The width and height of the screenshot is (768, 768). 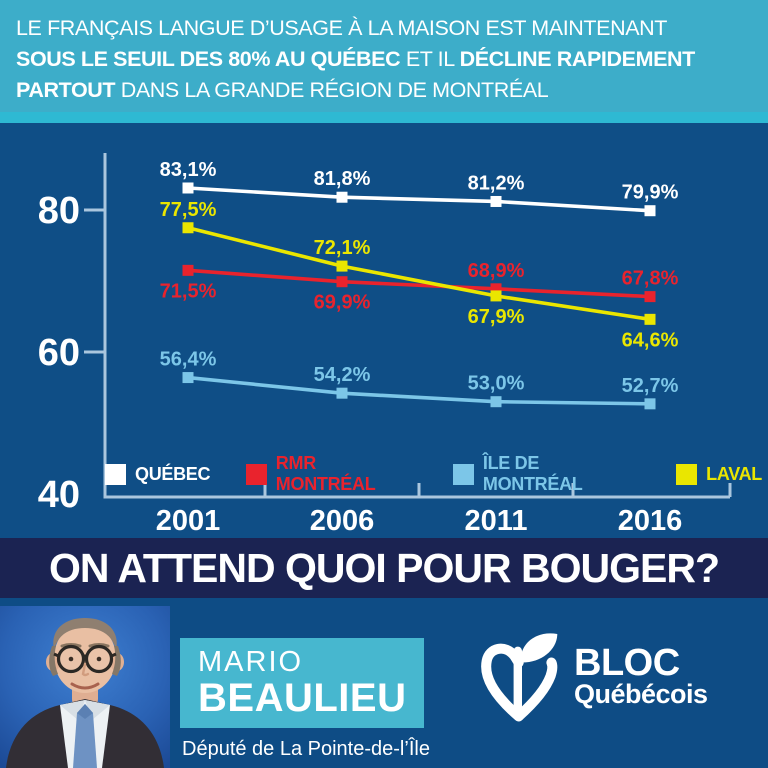 What do you see at coordinates (650, 386) in the screenshot?
I see `data-label: 52,7%` at bounding box center [650, 386].